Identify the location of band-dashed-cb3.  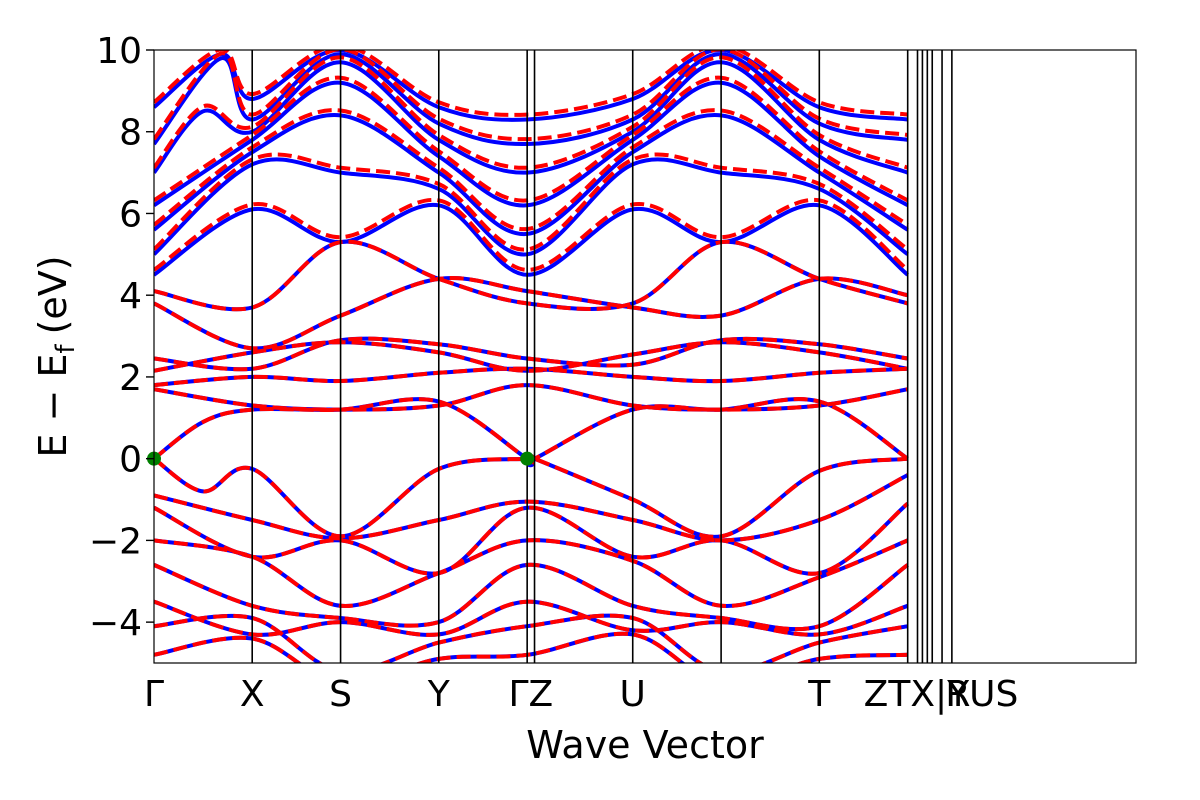
(531, 377).